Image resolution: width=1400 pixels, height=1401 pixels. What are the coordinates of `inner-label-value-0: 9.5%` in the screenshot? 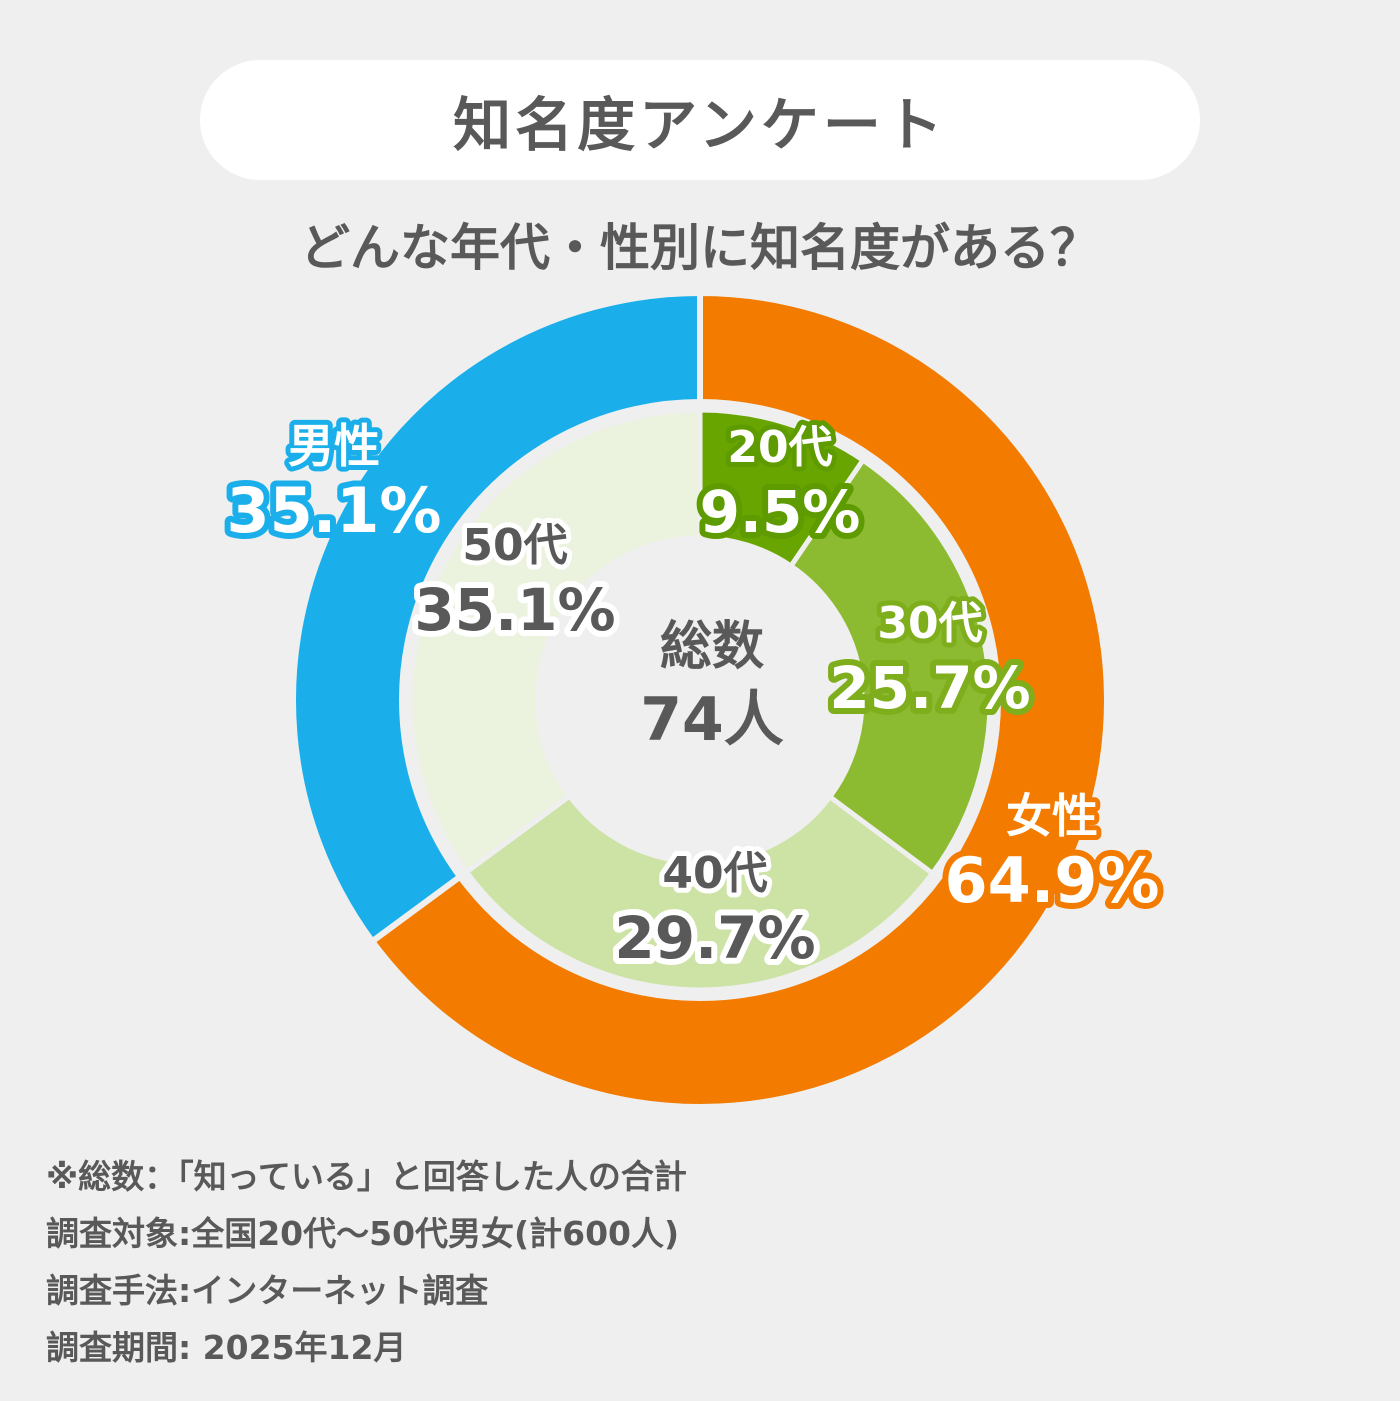 It's located at (780, 512).